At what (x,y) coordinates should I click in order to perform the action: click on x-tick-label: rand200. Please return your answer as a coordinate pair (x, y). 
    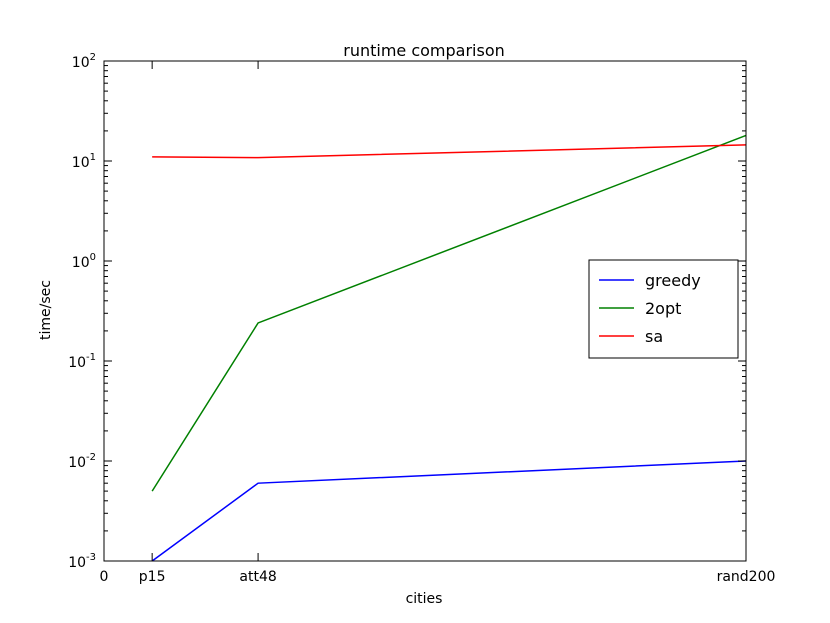
    Looking at the image, I should click on (746, 577).